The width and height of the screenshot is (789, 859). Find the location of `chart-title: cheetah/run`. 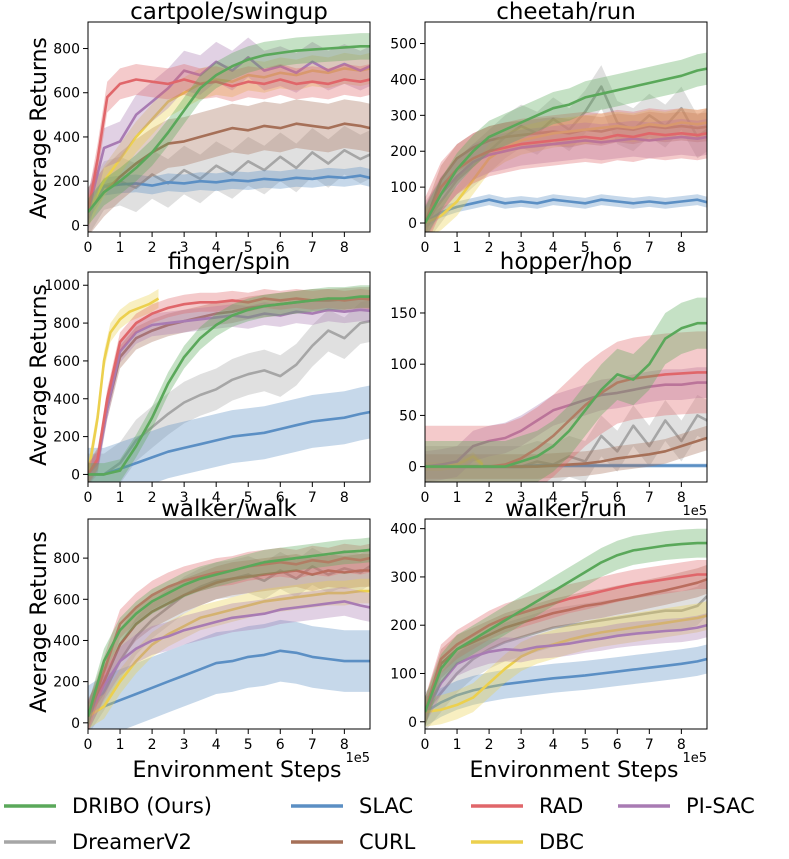

chart-title: cheetah/run is located at coordinates (566, 12).